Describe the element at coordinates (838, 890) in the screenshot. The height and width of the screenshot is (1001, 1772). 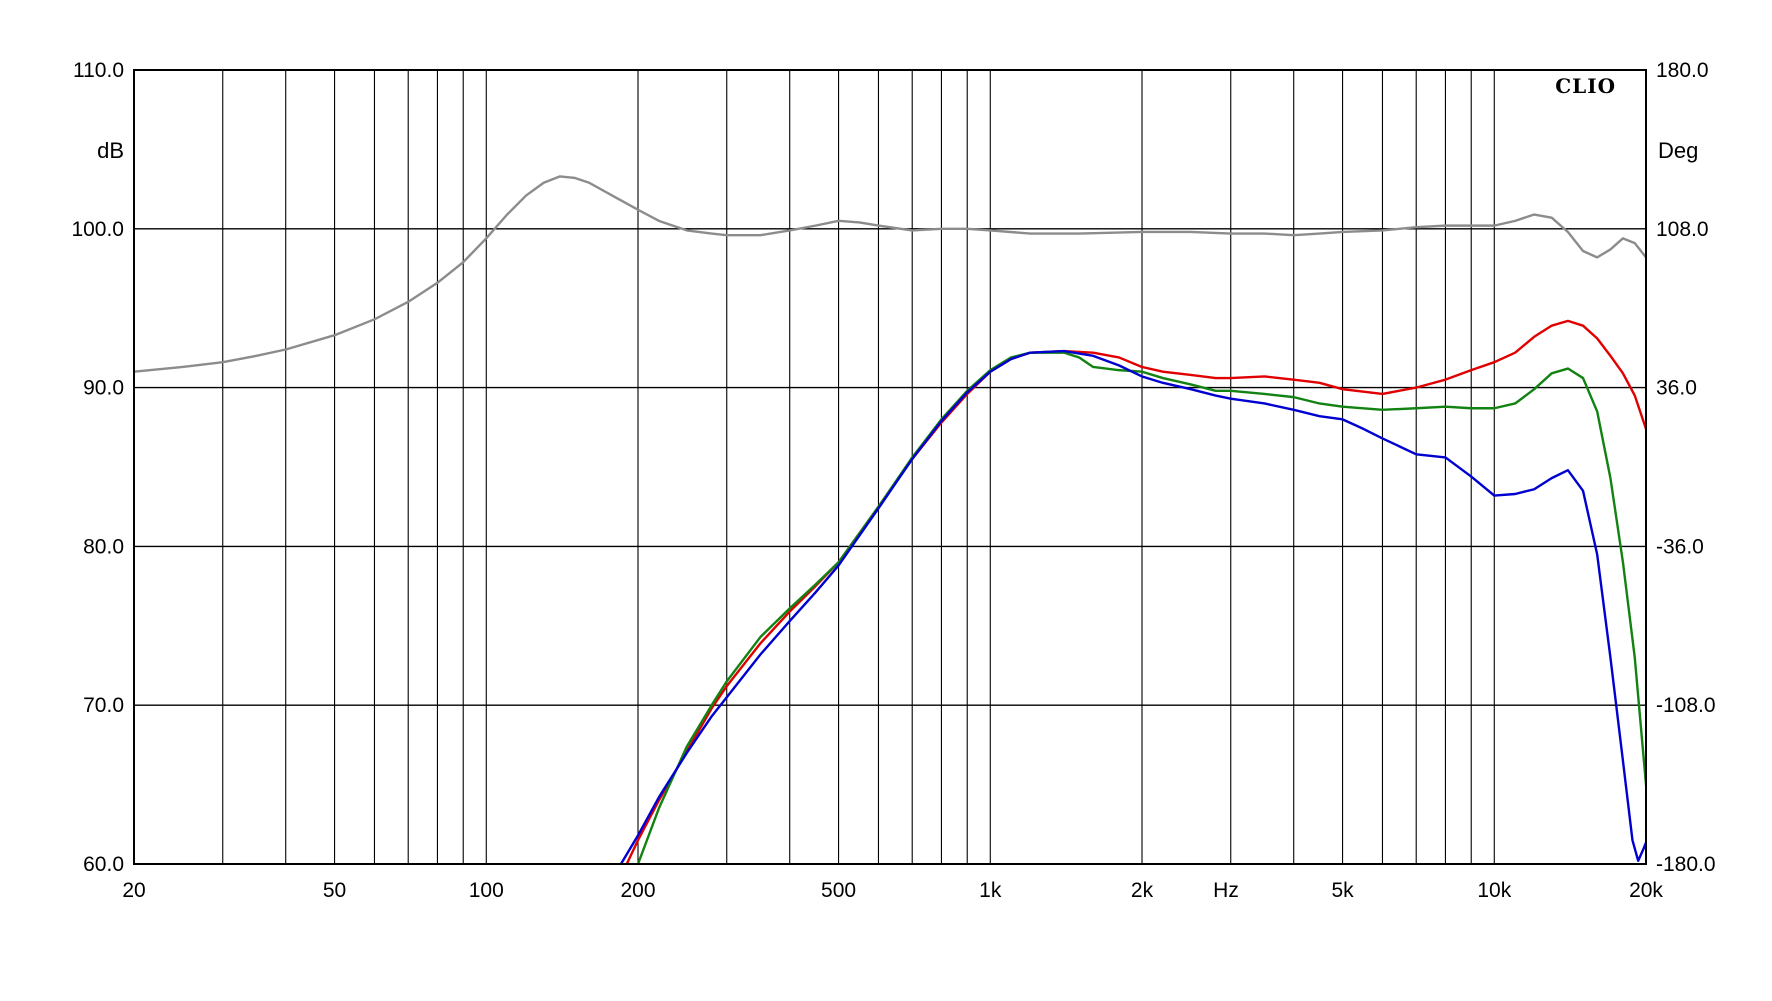
I see `x-tick-label-500: 500` at that location.